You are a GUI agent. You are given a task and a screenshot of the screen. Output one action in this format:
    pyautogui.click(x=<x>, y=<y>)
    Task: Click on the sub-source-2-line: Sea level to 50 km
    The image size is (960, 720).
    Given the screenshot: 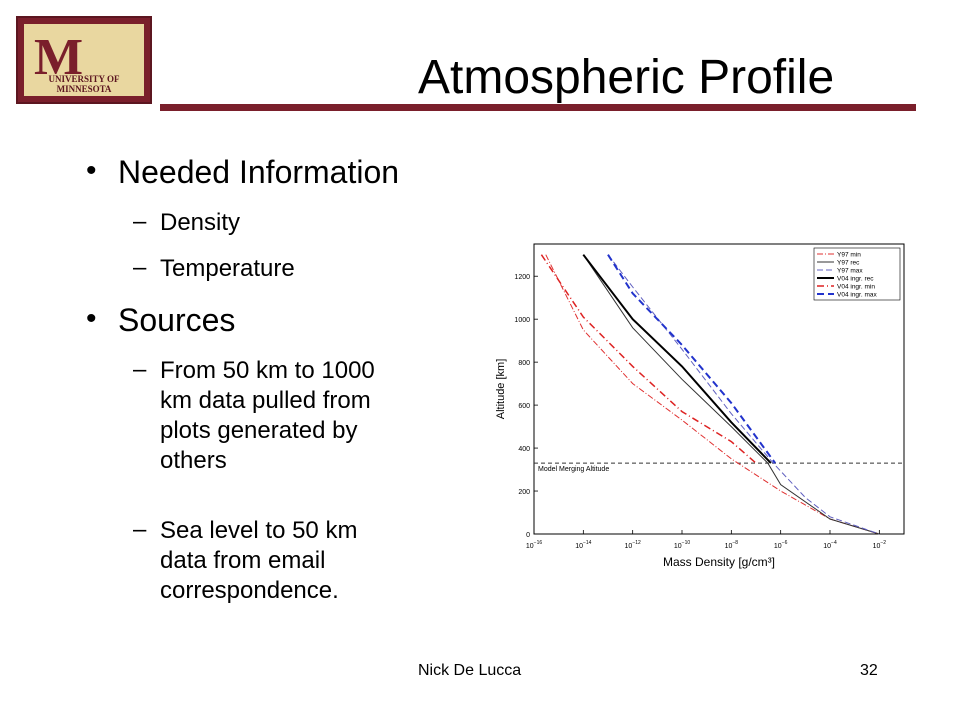 What is the action you would take?
    pyautogui.click(x=259, y=530)
    